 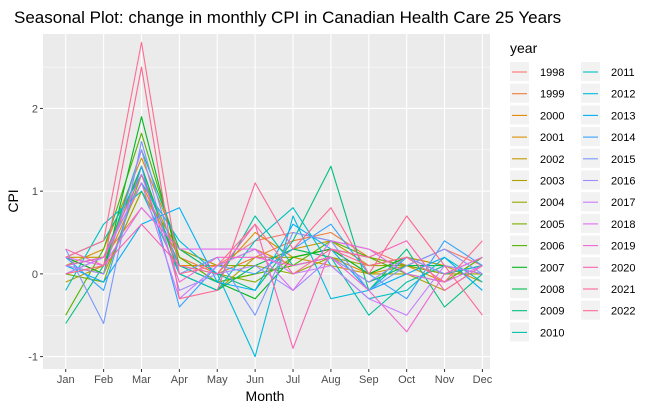 What do you see at coordinates (608, 202) in the screenshot?
I see `legend-item-2017: 2017` at bounding box center [608, 202].